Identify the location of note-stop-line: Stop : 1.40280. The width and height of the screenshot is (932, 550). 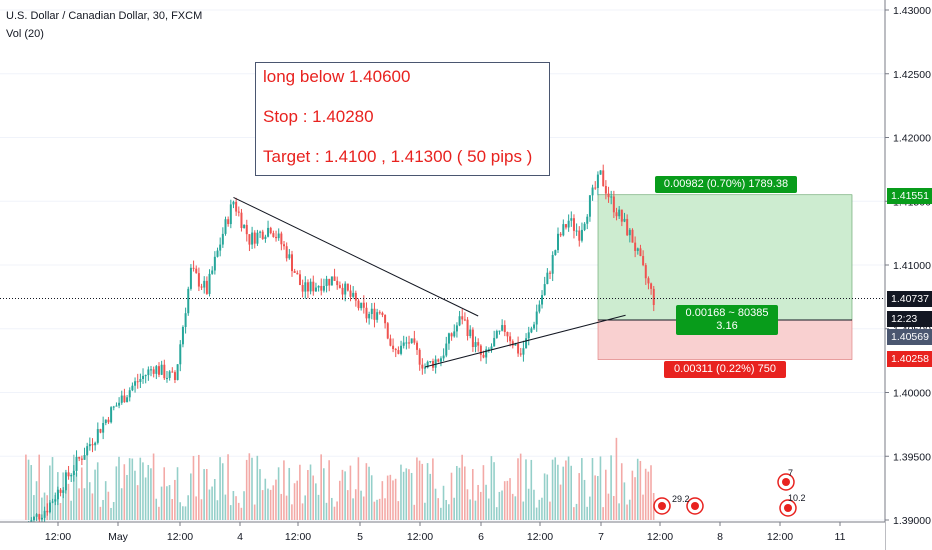
(318, 116).